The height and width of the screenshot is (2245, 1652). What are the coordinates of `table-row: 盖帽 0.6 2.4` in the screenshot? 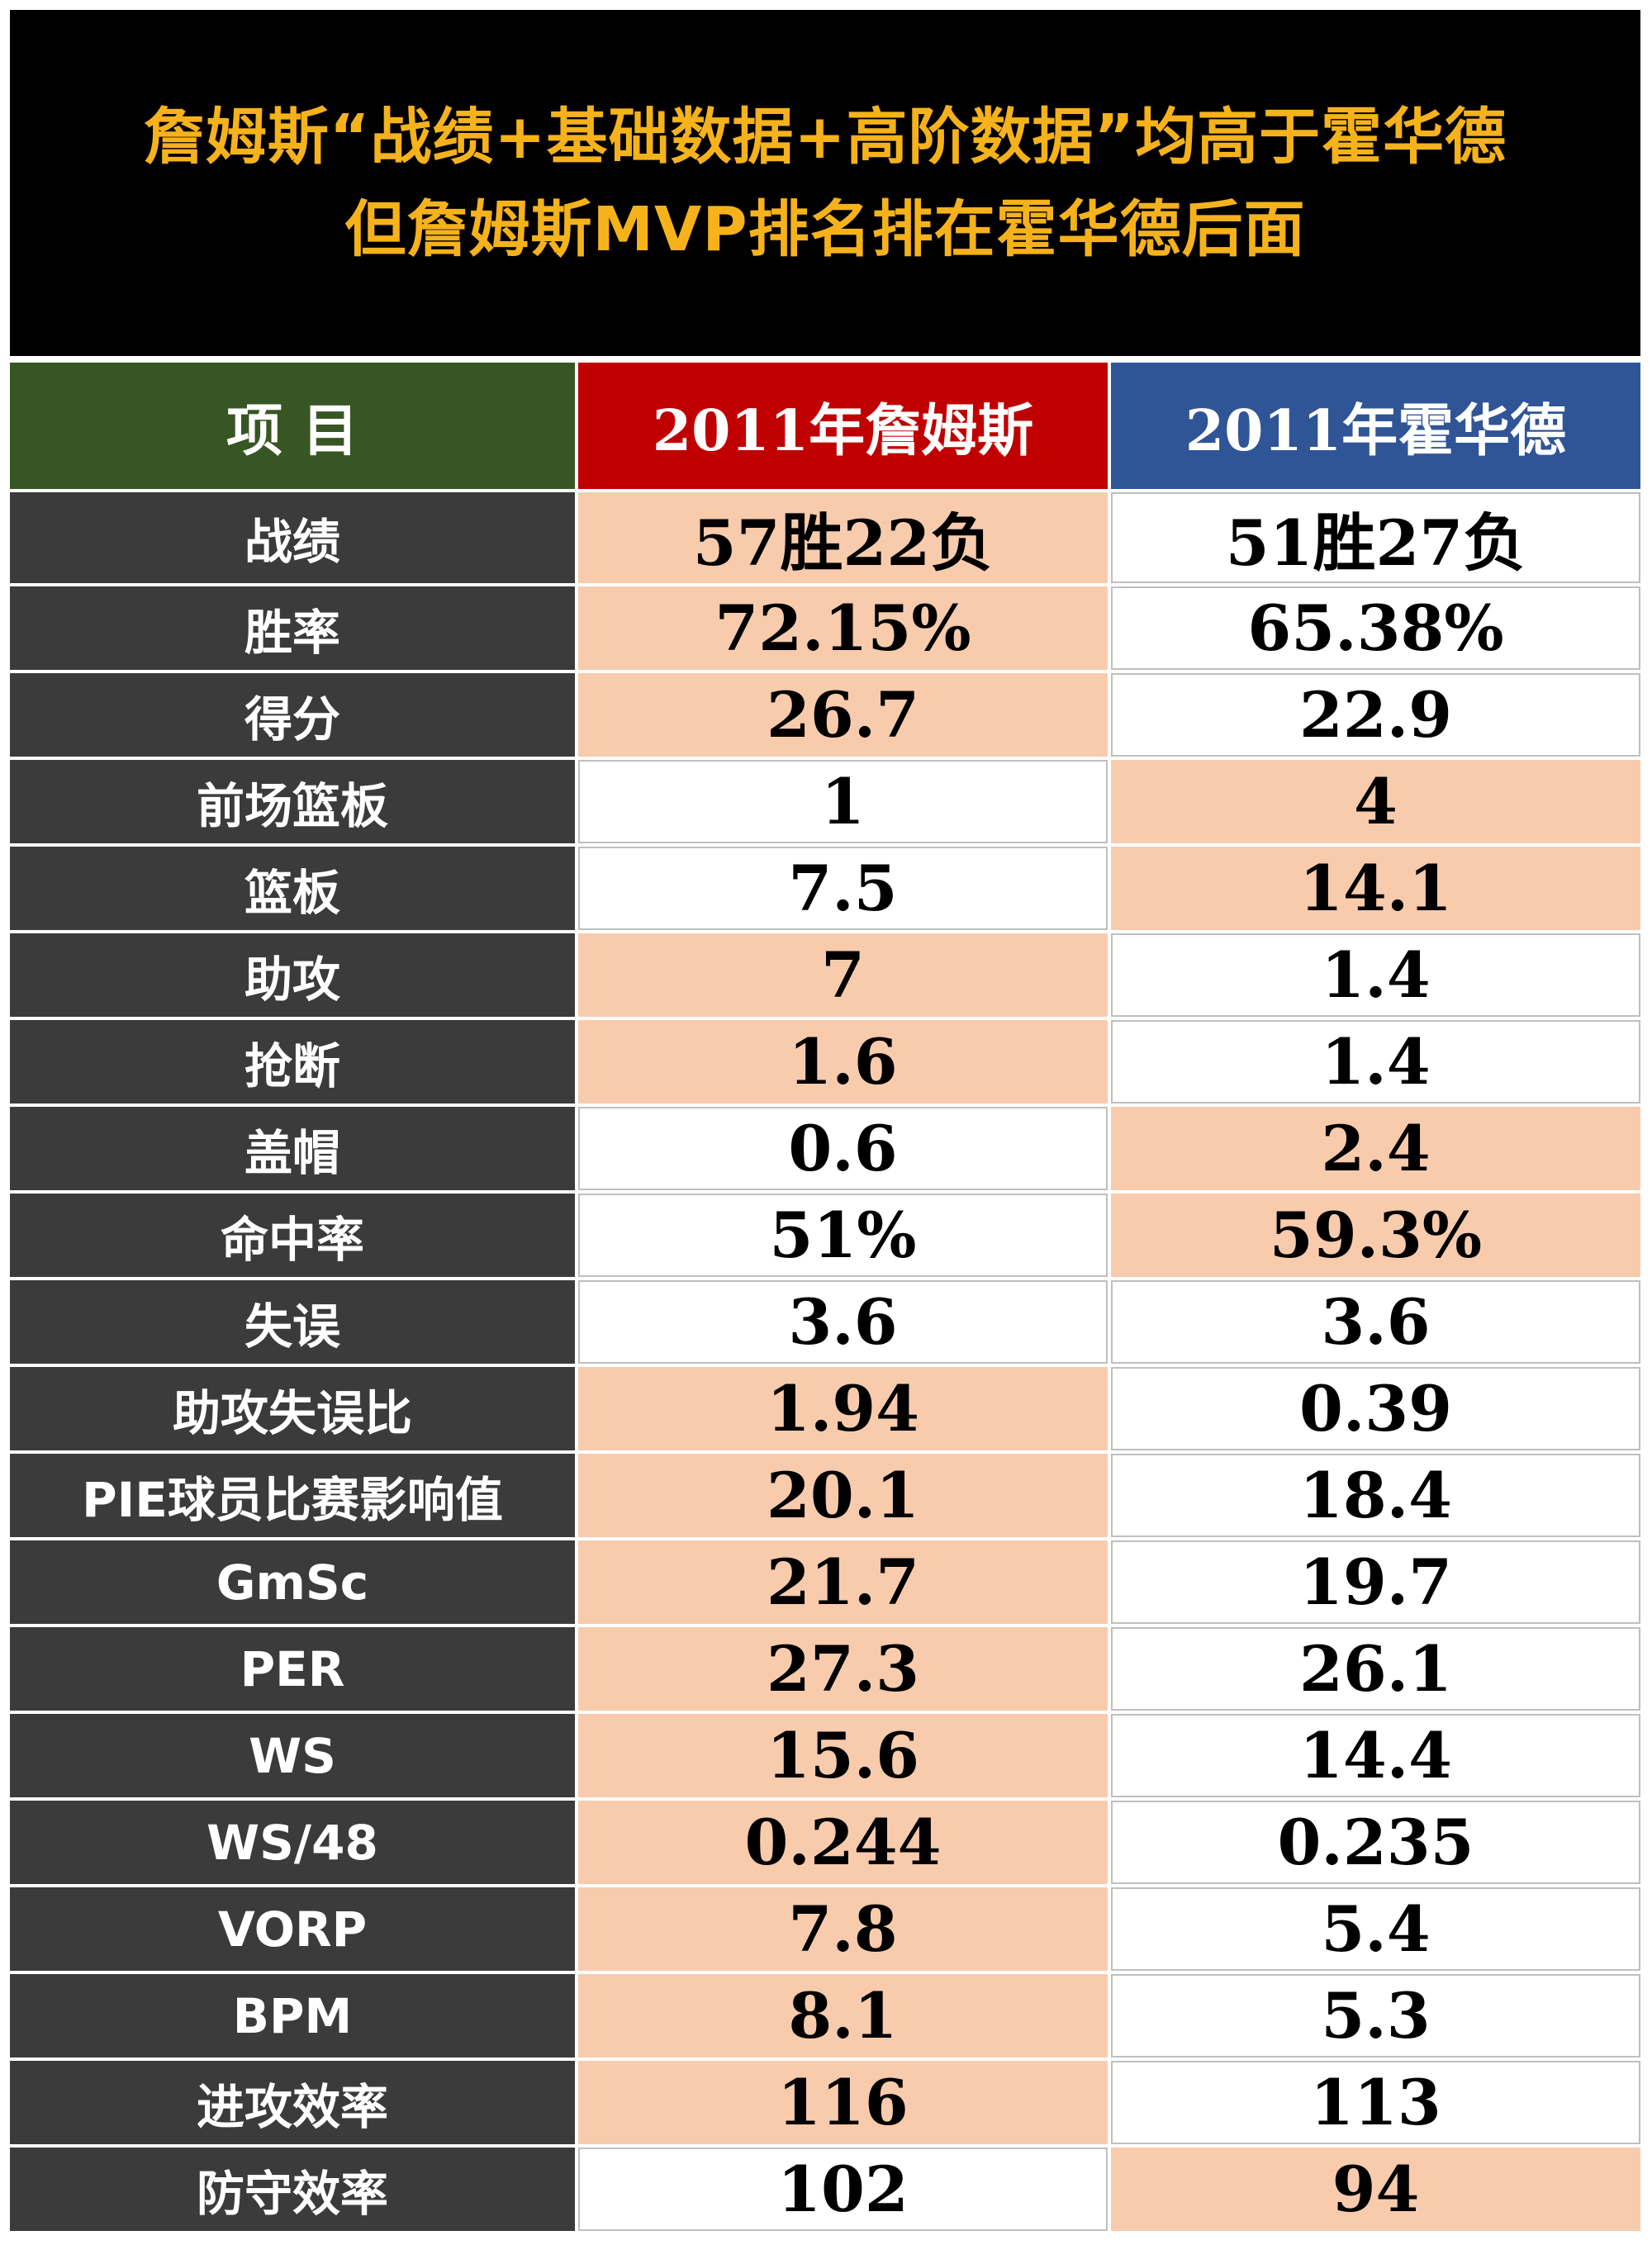 It's located at (825, 1148).